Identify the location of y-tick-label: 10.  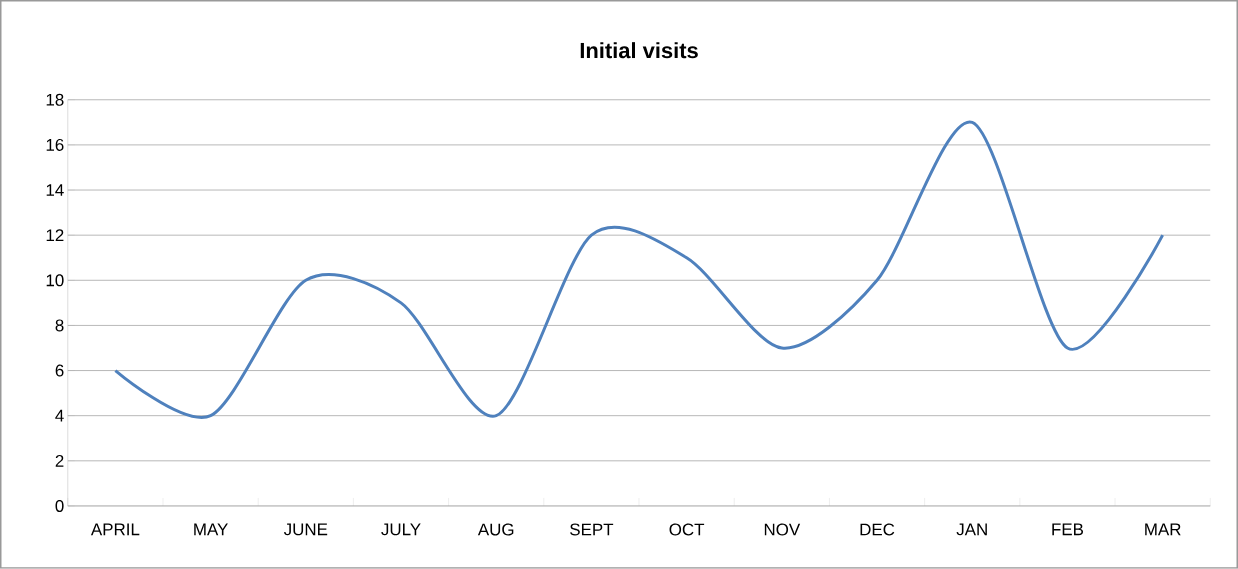
(55, 280).